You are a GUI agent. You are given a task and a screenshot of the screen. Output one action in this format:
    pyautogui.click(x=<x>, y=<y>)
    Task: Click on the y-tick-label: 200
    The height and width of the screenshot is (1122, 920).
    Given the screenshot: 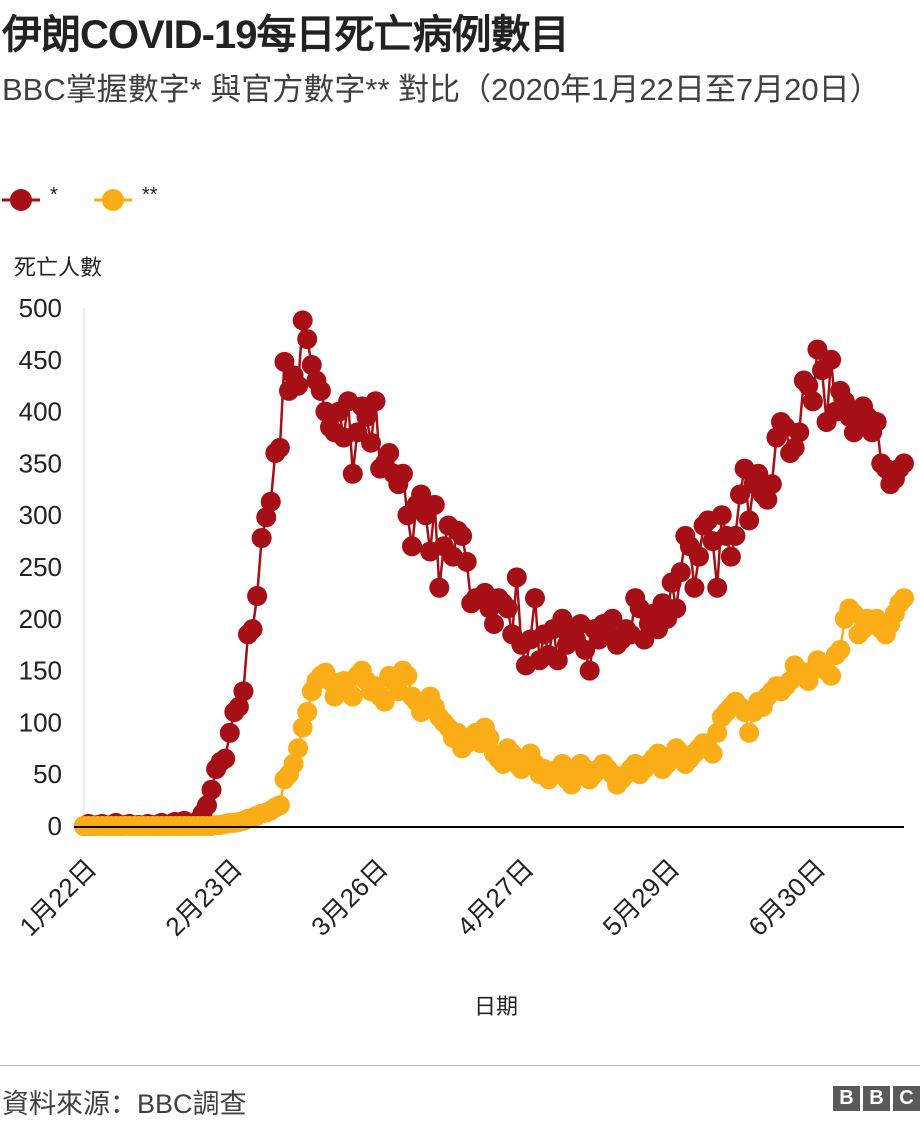 What is the action you would take?
    pyautogui.click(x=40, y=619)
    